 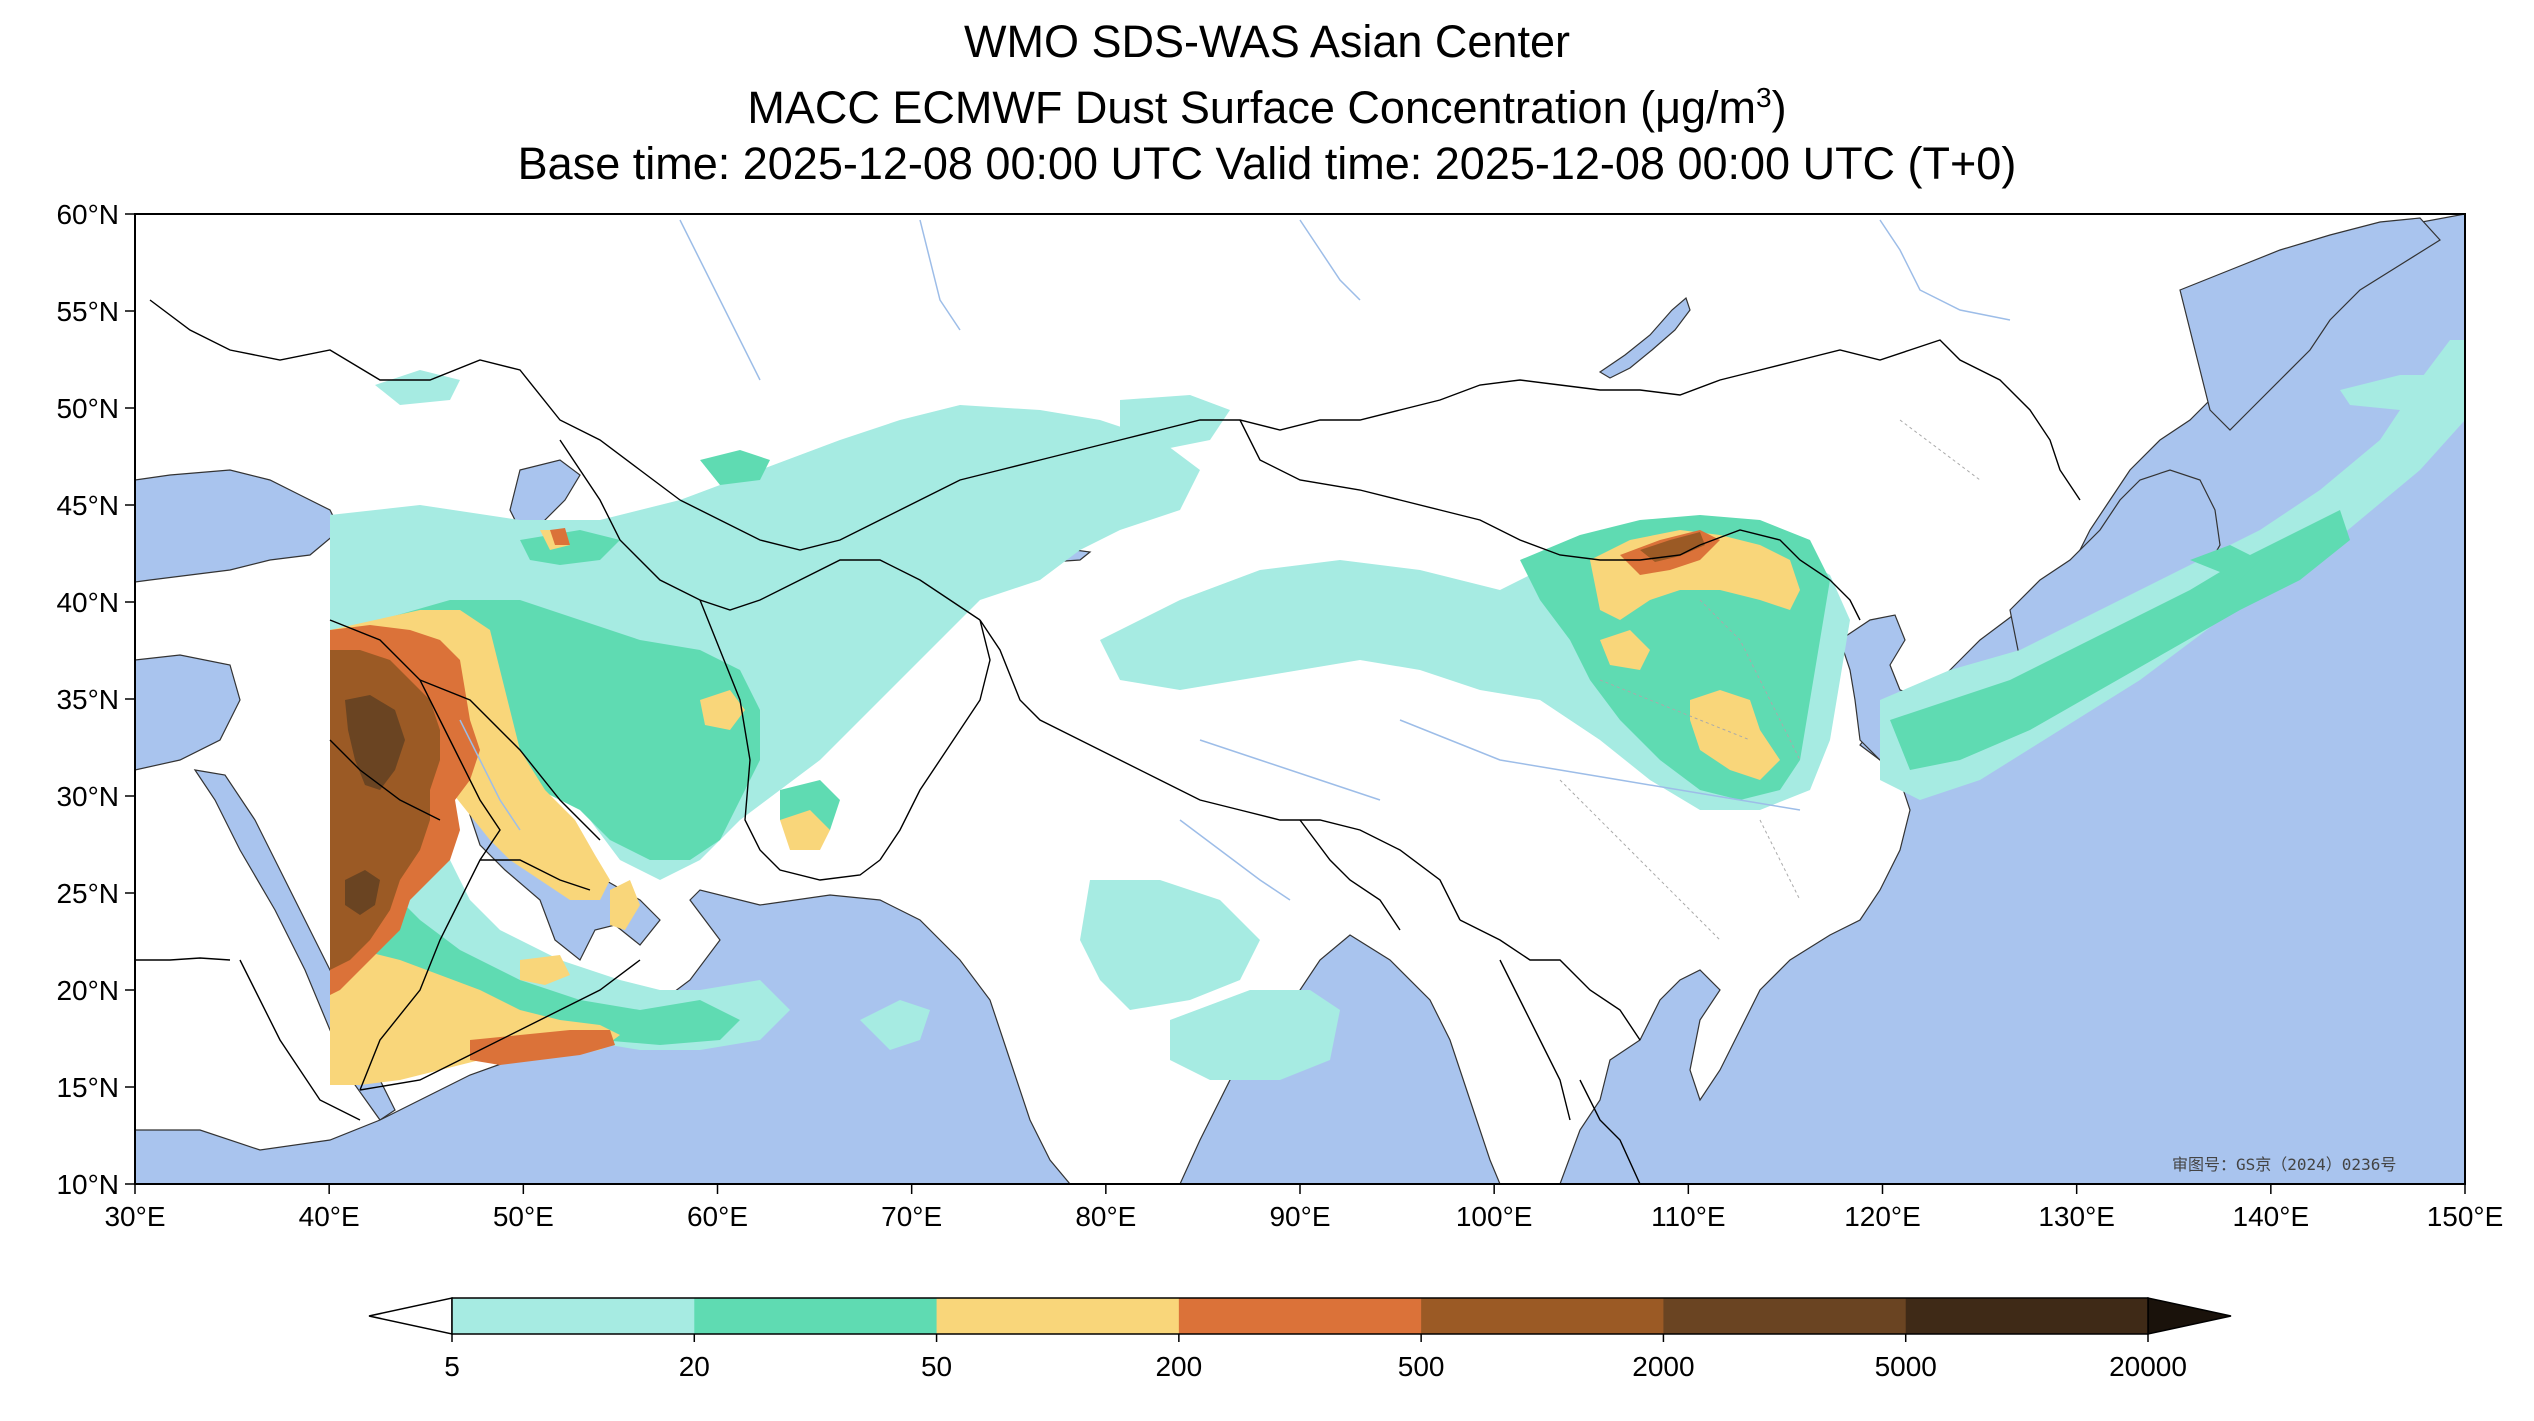 I want to click on colorbar-frame, so click(x=1300, y=1316).